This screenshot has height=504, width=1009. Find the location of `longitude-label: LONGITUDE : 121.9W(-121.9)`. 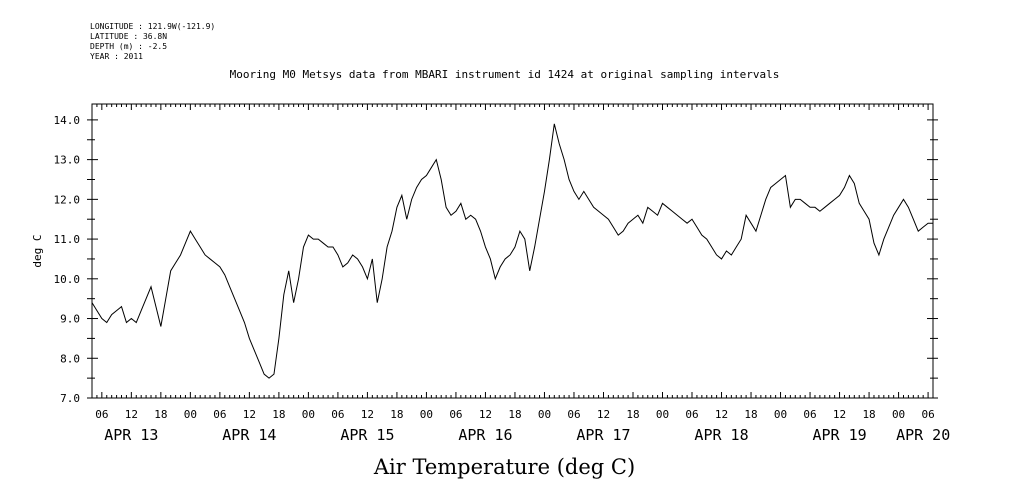

longitude-label: LONGITUDE : 121.9W(-121.9) is located at coordinates (153, 26).